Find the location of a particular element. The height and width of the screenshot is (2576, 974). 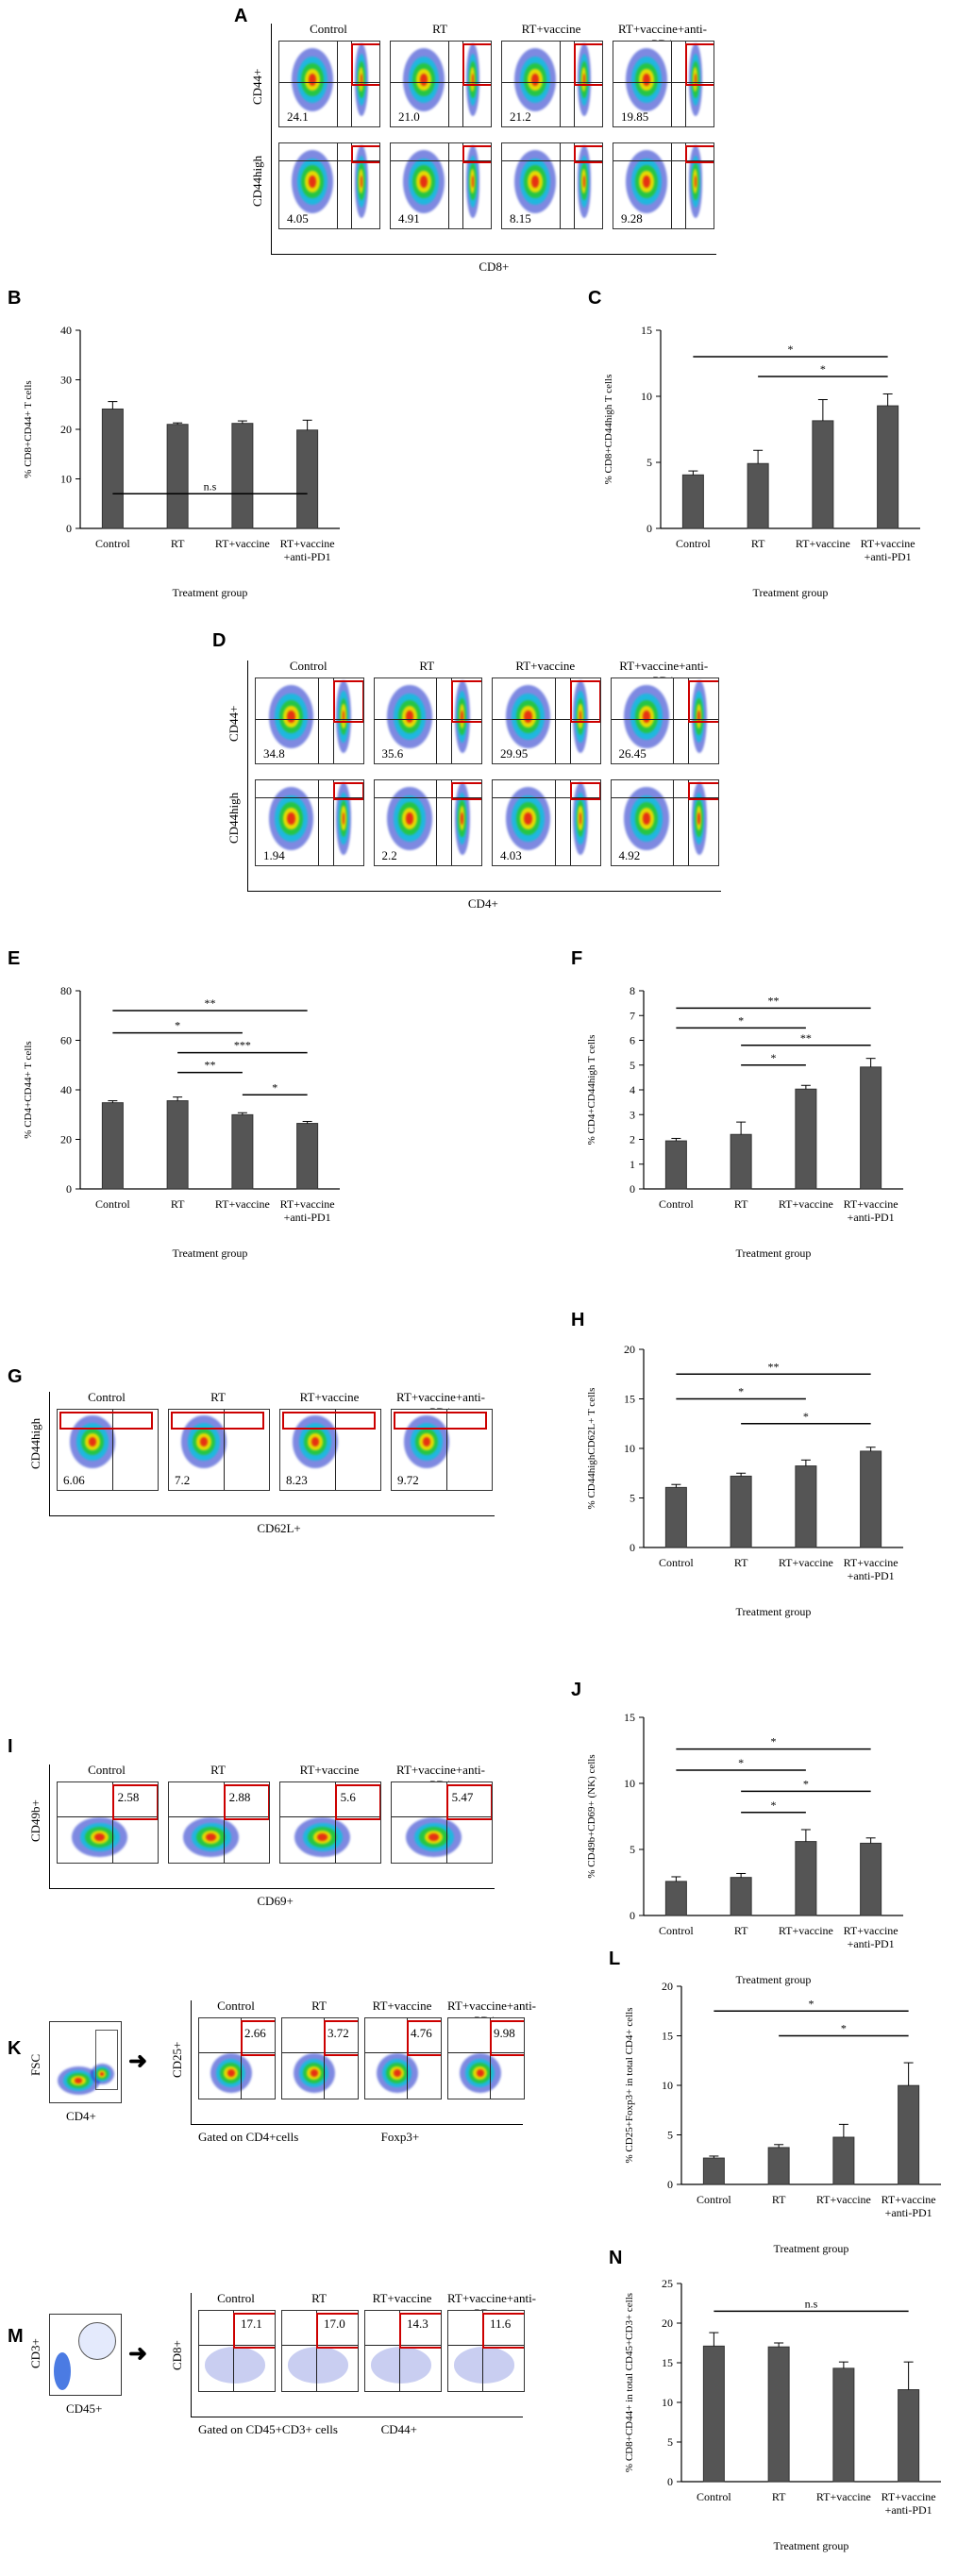

y-tick-label: 40 is located at coordinates (66, 1089).